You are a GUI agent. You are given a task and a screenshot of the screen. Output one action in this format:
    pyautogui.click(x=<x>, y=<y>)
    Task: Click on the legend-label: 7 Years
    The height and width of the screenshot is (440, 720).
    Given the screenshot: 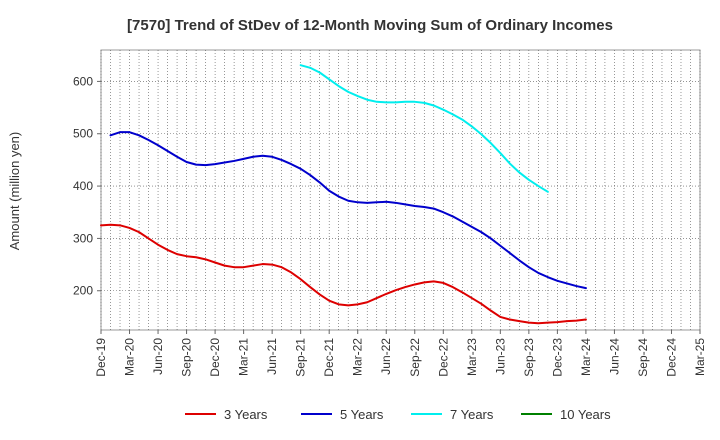 What is the action you would take?
    pyautogui.click(x=472, y=414)
    